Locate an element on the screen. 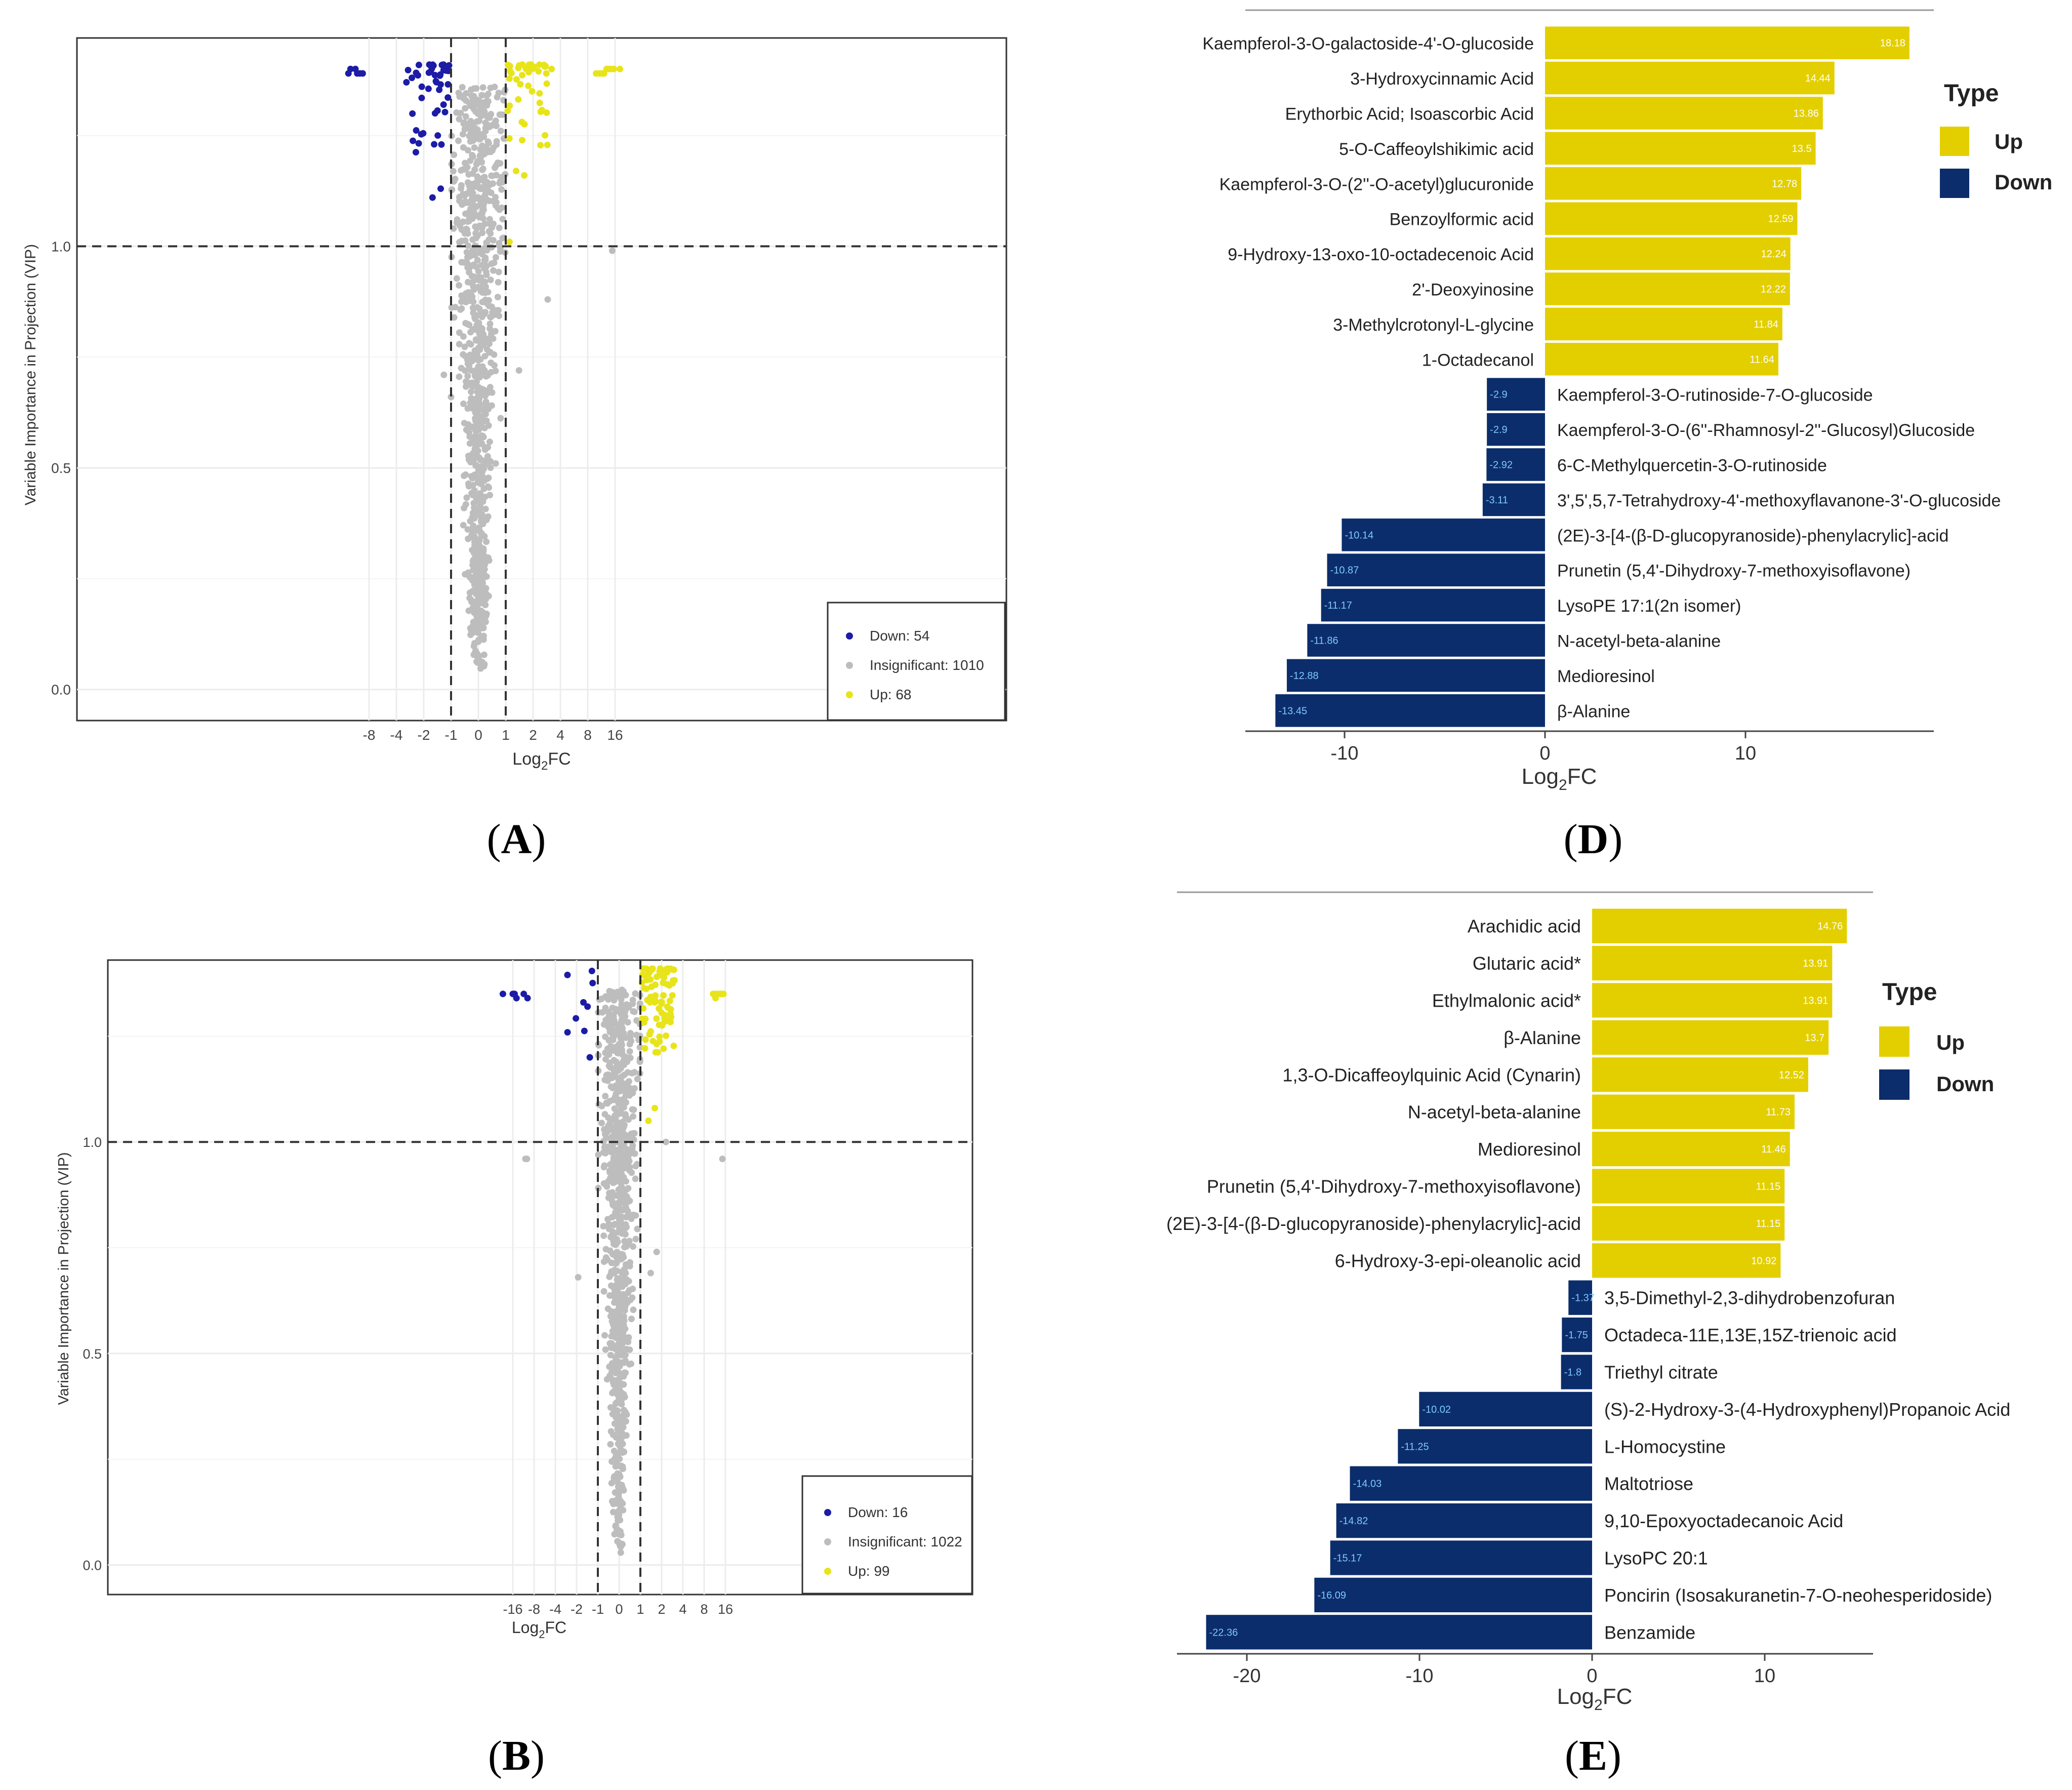 The width and height of the screenshot is (2072, 1790). bar-down is located at coordinates (1426, 640).